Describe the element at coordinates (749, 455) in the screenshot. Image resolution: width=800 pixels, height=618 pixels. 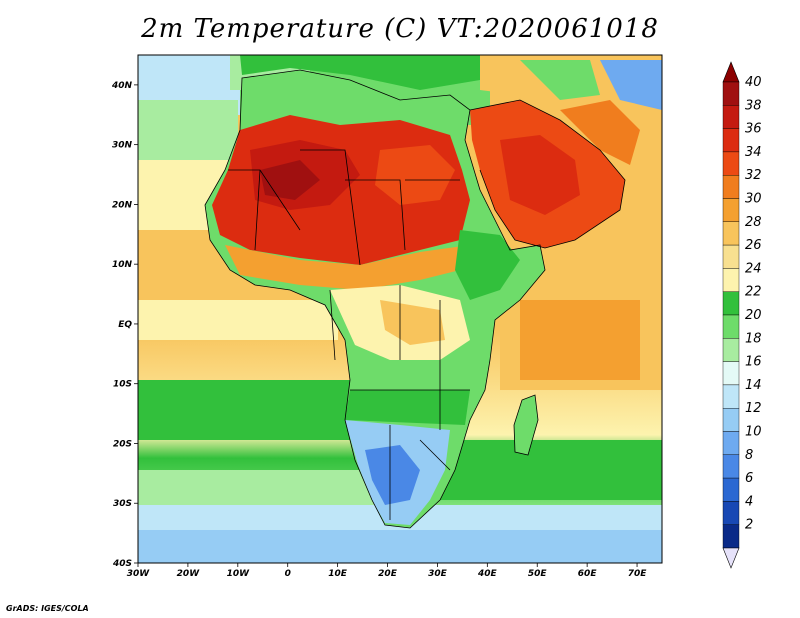
I see `colorbar-label: 8` at that location.